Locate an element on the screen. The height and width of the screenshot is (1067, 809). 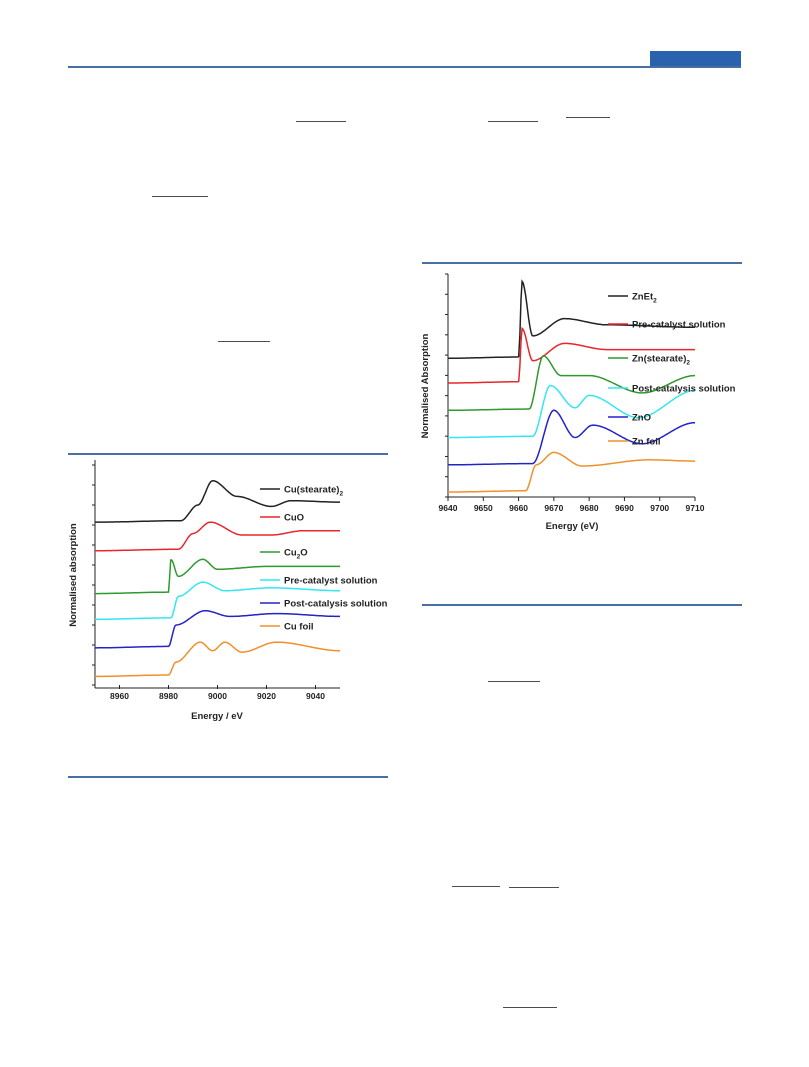
zn-legend-label: ZnO is located at coordinates (641, 418).